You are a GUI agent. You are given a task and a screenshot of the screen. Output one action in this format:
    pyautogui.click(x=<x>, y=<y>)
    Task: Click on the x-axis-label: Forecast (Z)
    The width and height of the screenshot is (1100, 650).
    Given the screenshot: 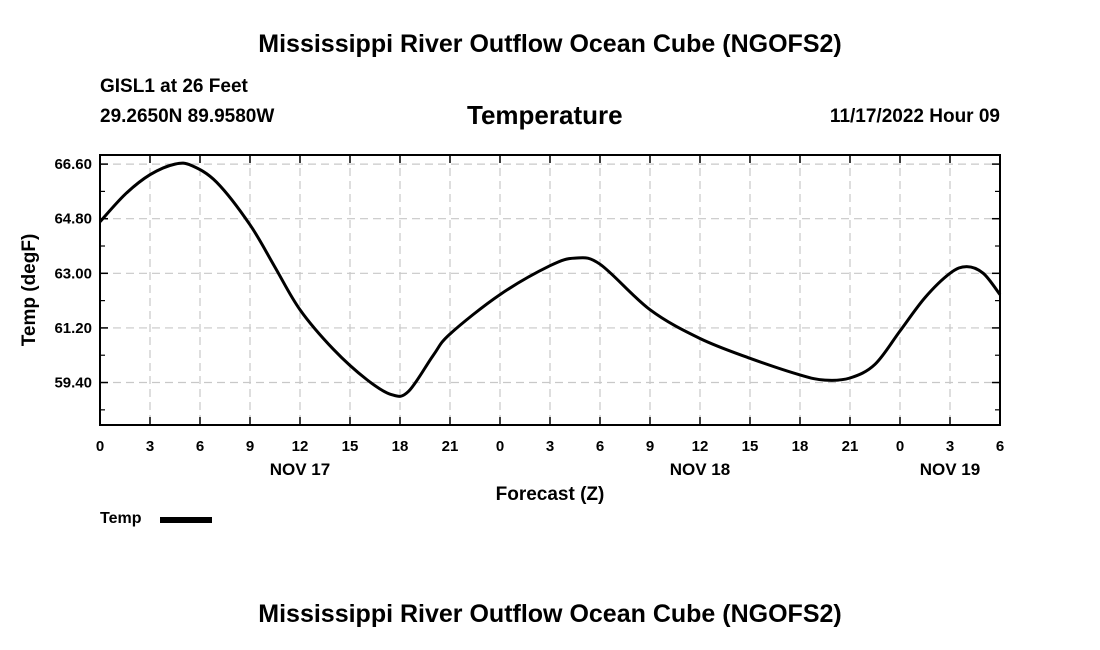 What is the action you would take?
    pyautogui.click(x=550, y=494)
    